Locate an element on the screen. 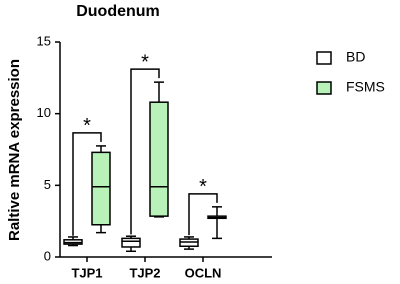 The height and width of the screenshot is (284, 400). x-tick-label: OCLN is located at coordinates (203, 272).